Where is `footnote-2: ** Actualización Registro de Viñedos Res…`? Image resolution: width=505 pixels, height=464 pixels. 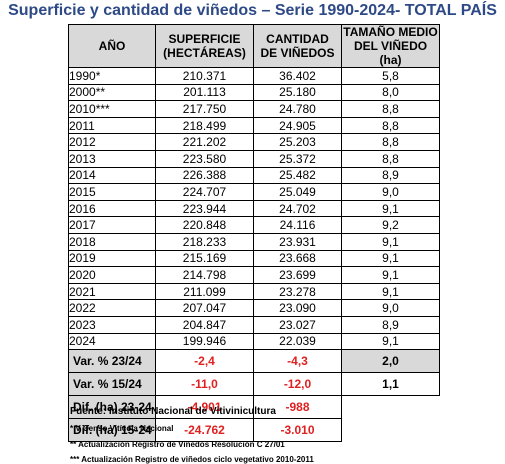
footnote-2: ** Actualización Registro de Viñedos Res… is located at coordinates (177, 444).